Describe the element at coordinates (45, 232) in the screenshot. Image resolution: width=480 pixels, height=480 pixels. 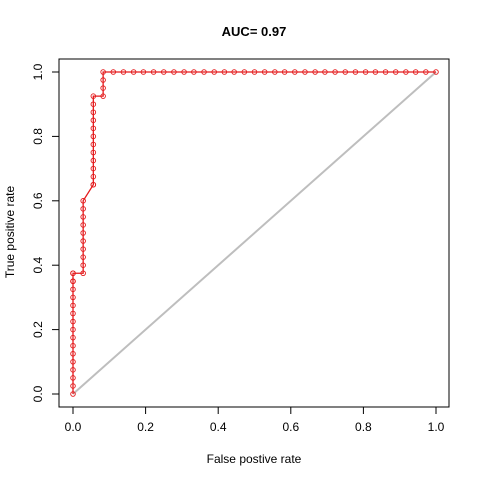
I see `y-axis: 0.0 0.2 0.4 0.6 0.8 1.0` at that location.